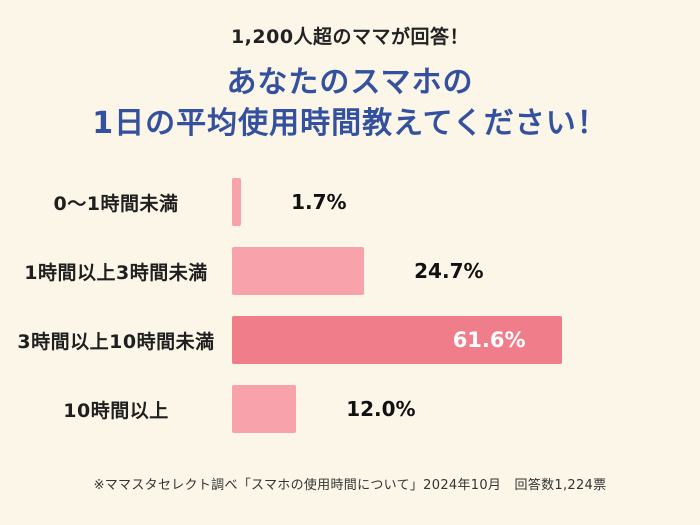 This screenshot has width=700, height=525. What do you see at coordinates (381, 409) in the screenshot?
I see `value-label: 12.0%` at bounding box center [381, 409].